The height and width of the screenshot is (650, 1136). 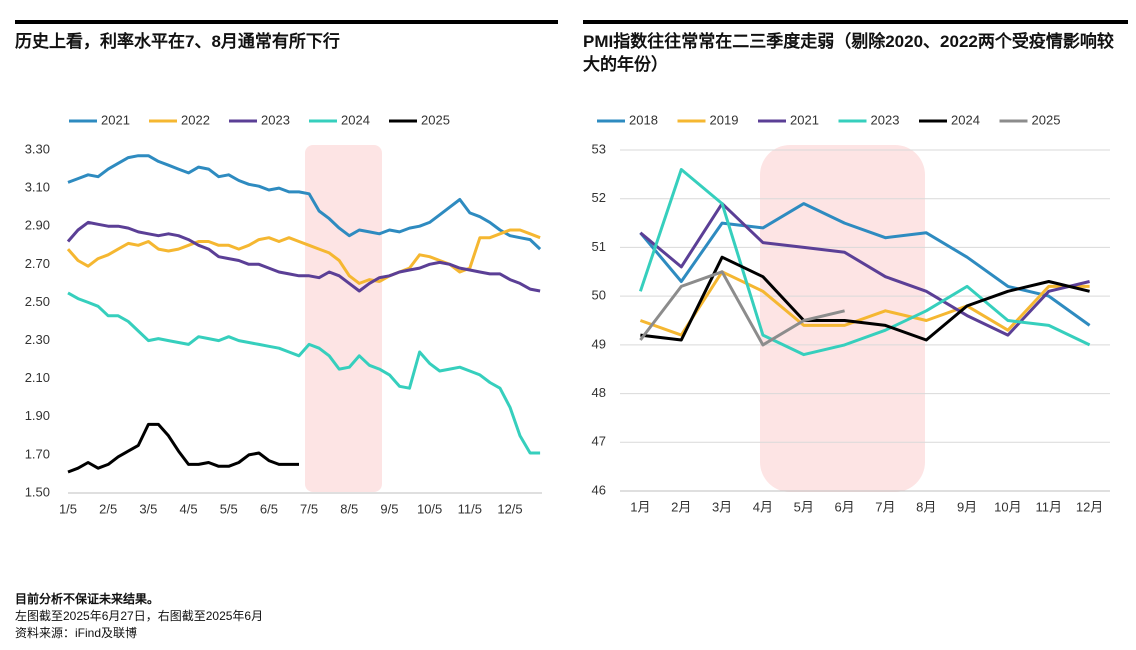 I want to click on x-tick-label: 4/5, so click(x=189, y=508).